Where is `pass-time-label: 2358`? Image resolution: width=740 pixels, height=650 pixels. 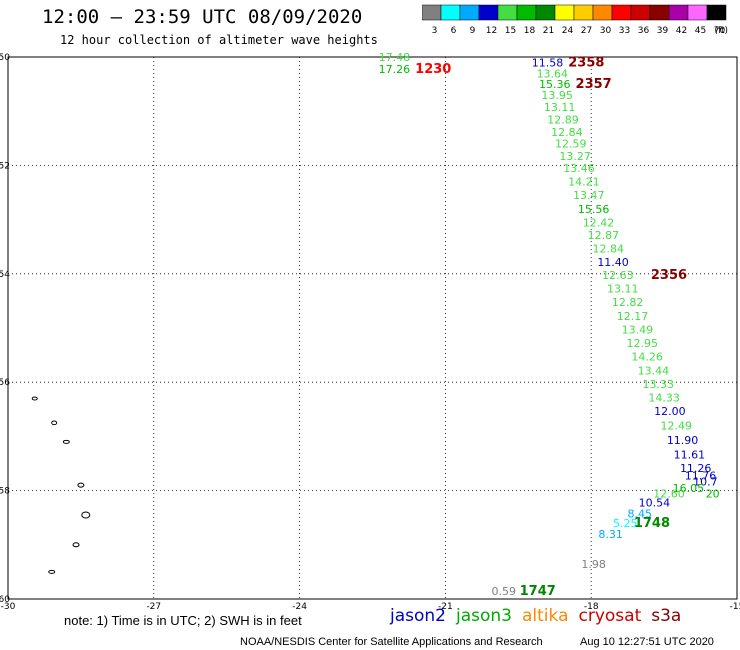 pass-time-label: 2358 is located at coordinates (586, 62).